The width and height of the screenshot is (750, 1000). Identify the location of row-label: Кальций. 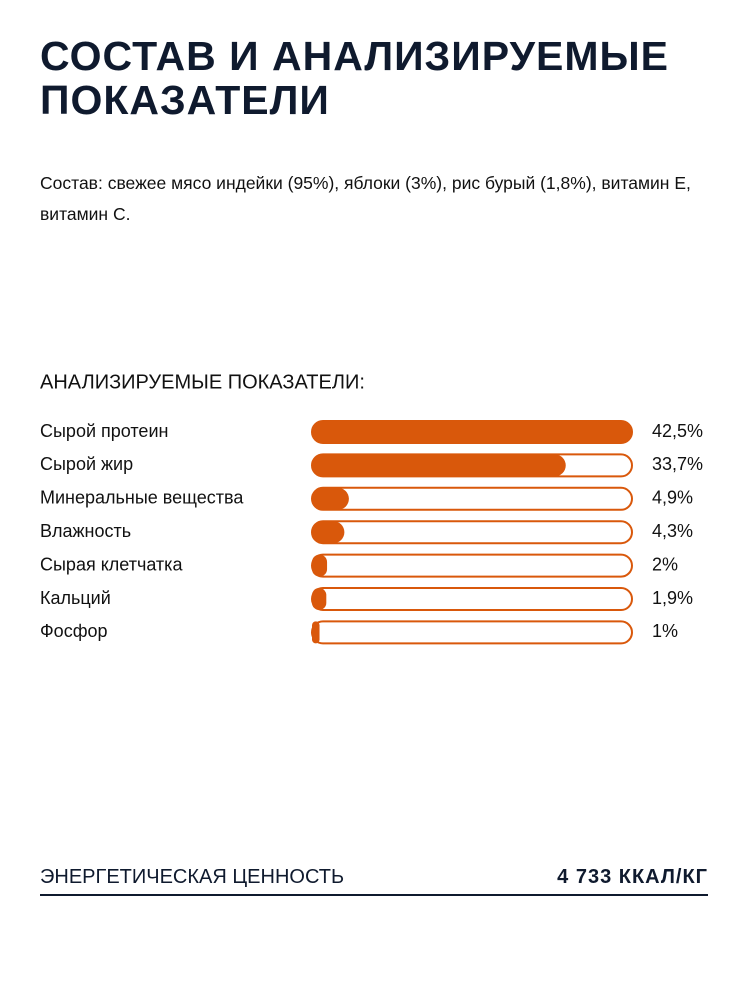
(75, 598).